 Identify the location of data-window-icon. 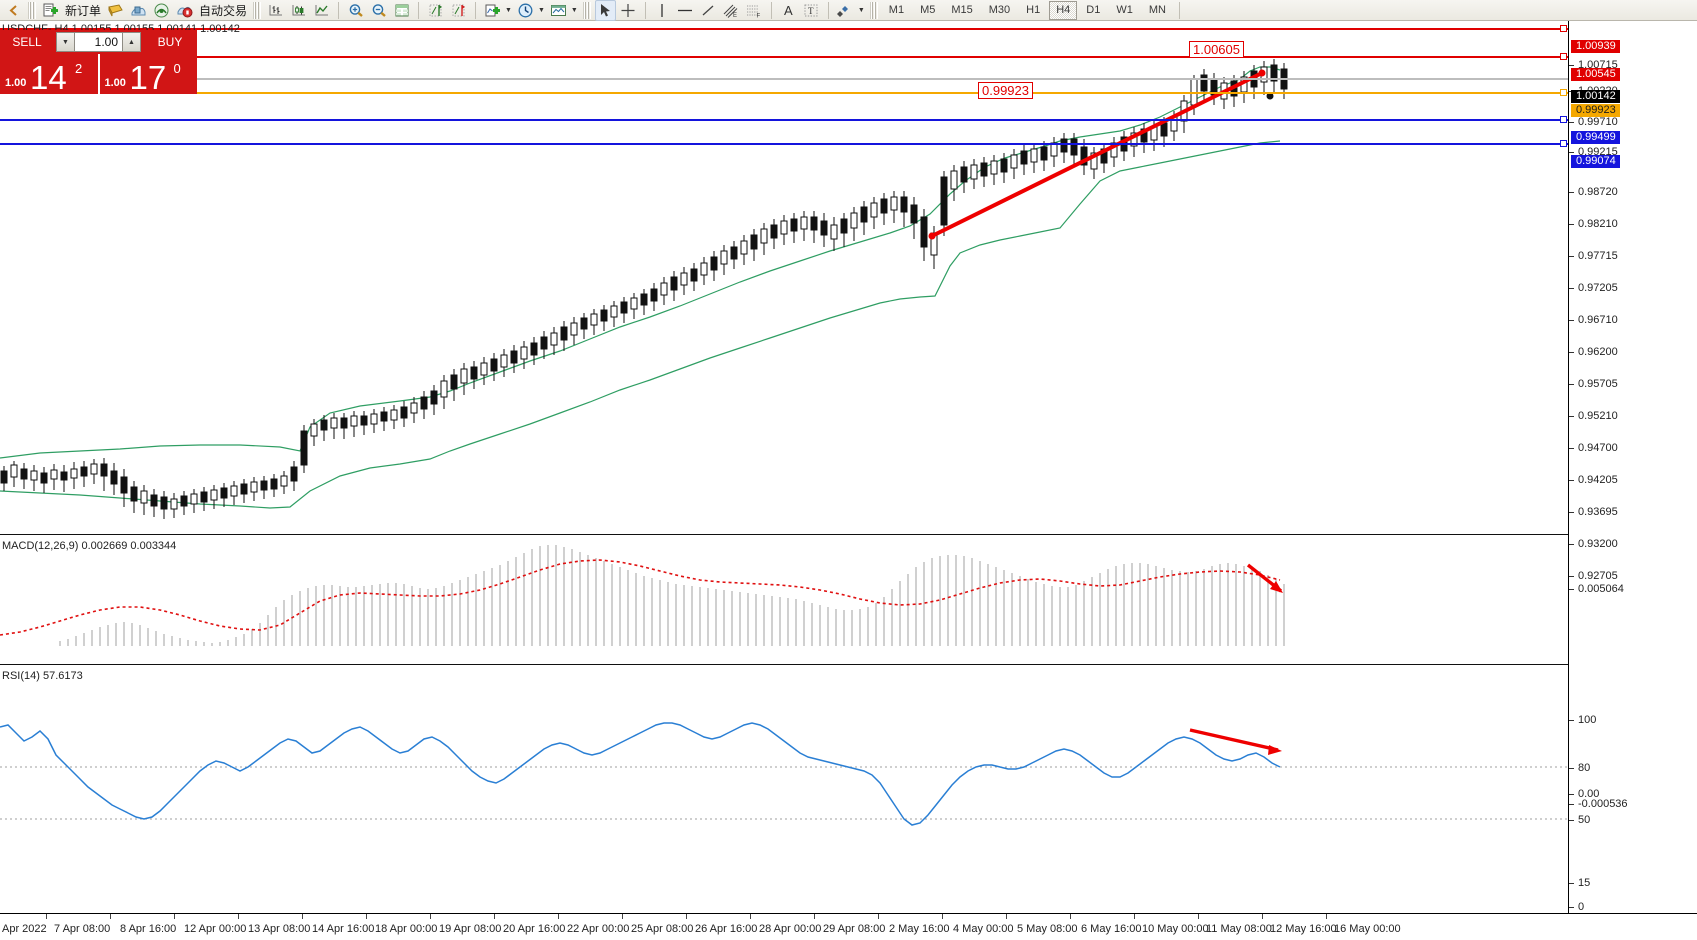
(115, 10).